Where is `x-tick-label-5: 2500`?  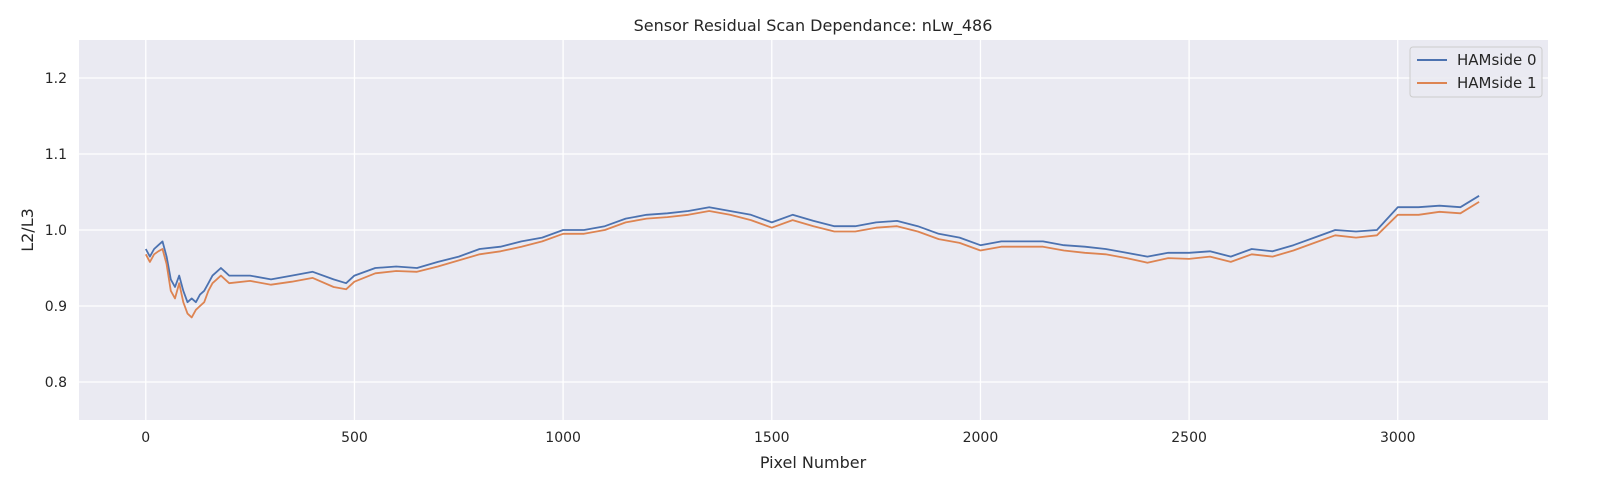 x-tick-label-5: 2500 is located at coordinates (1189, 438).